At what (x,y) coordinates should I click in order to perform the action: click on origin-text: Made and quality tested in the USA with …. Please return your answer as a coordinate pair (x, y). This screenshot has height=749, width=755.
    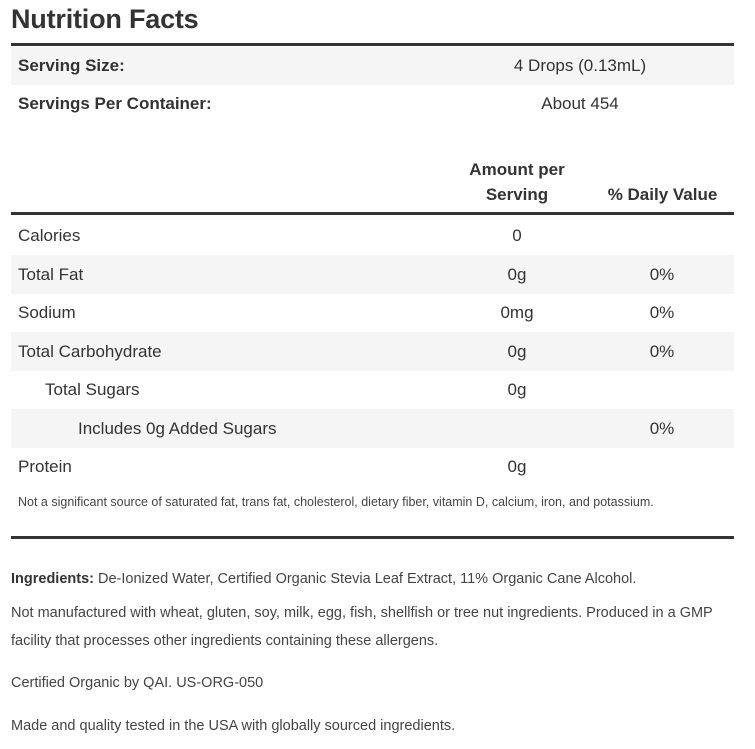
    Looking at the image, I should click on (233, 726).